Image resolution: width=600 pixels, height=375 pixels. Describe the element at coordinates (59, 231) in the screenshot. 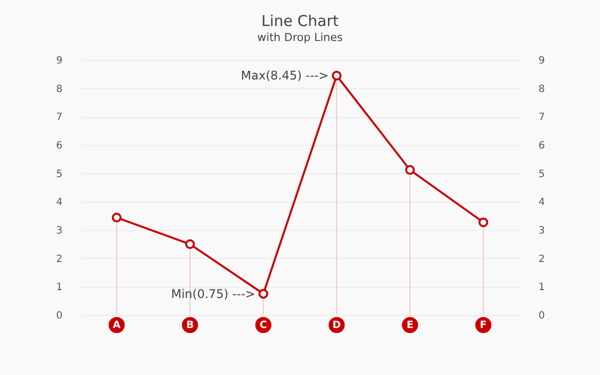

I see `y-tick-label: 3` at that location.